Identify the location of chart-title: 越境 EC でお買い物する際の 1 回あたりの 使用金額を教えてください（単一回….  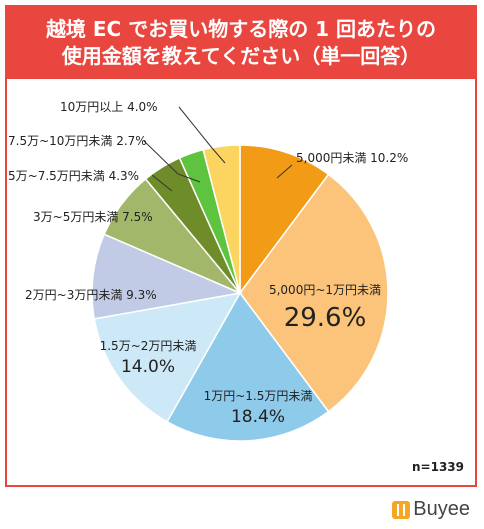
(241, 43).